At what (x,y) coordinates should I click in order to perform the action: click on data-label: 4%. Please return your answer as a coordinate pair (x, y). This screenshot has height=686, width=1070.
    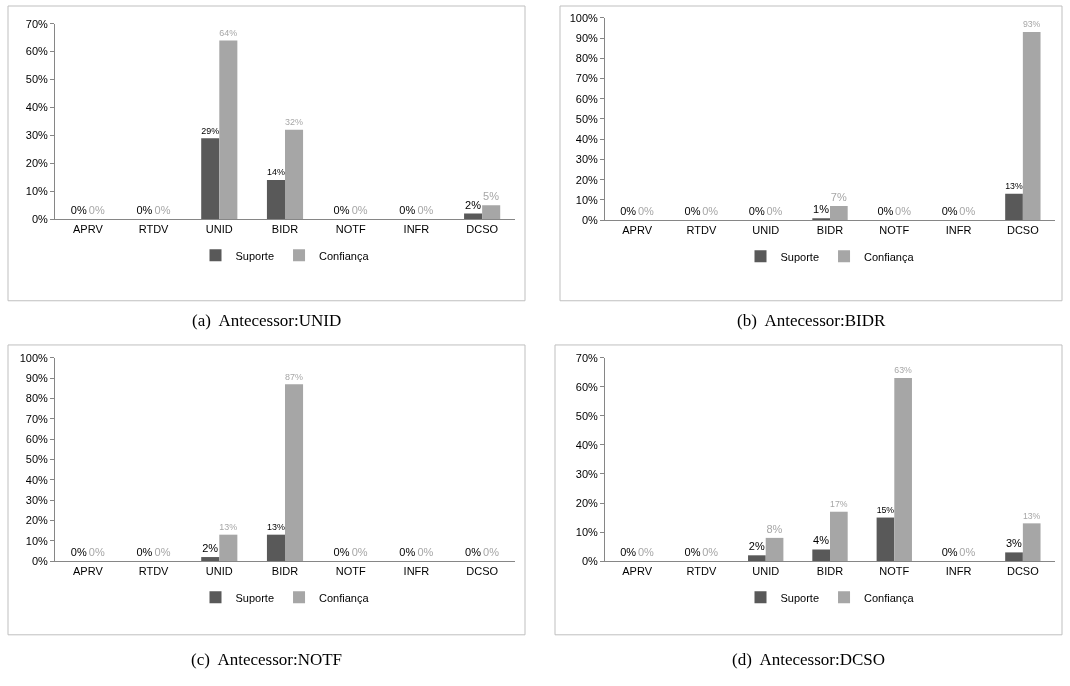
    Looking at the image, I should click on (821, 540).